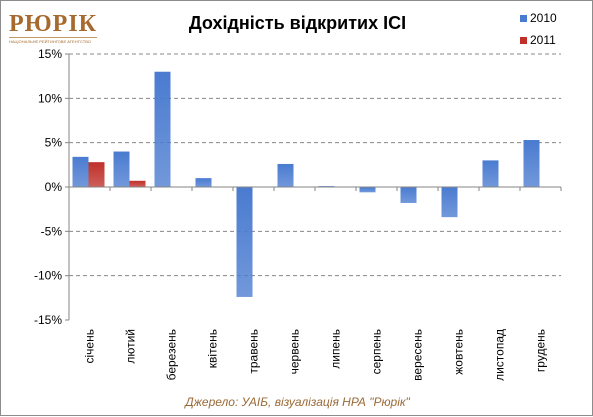  I want to click on y-tick-label: -10%, so click(48, 276).